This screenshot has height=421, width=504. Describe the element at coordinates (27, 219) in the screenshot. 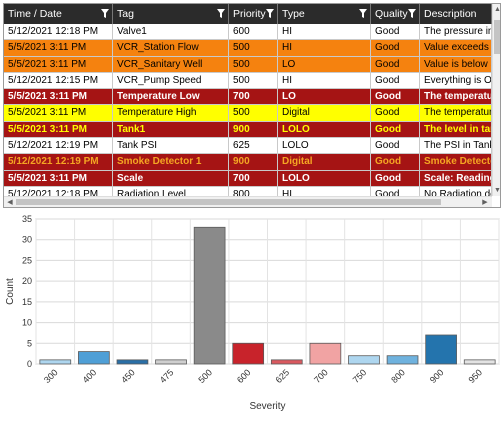

I see `y-tick-label: 35` at that location.